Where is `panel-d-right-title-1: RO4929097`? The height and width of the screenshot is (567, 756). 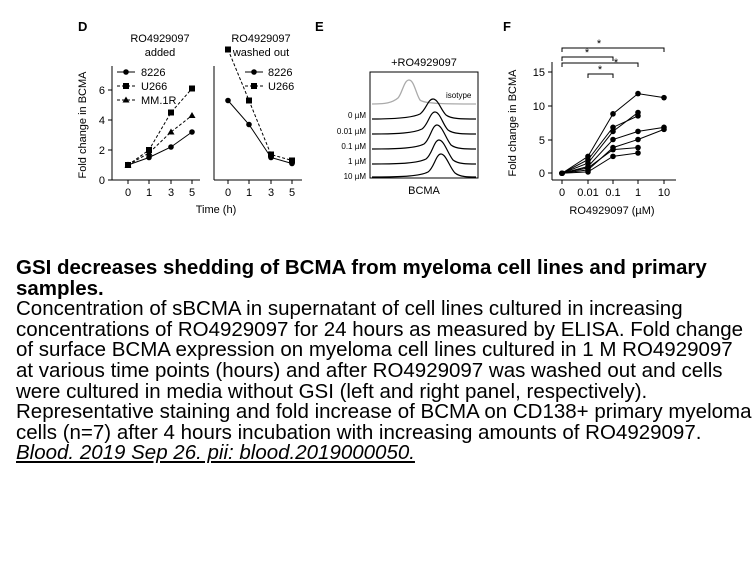 panel-d-right-title-1: RO4929097 is located at coordinates (260, 39).